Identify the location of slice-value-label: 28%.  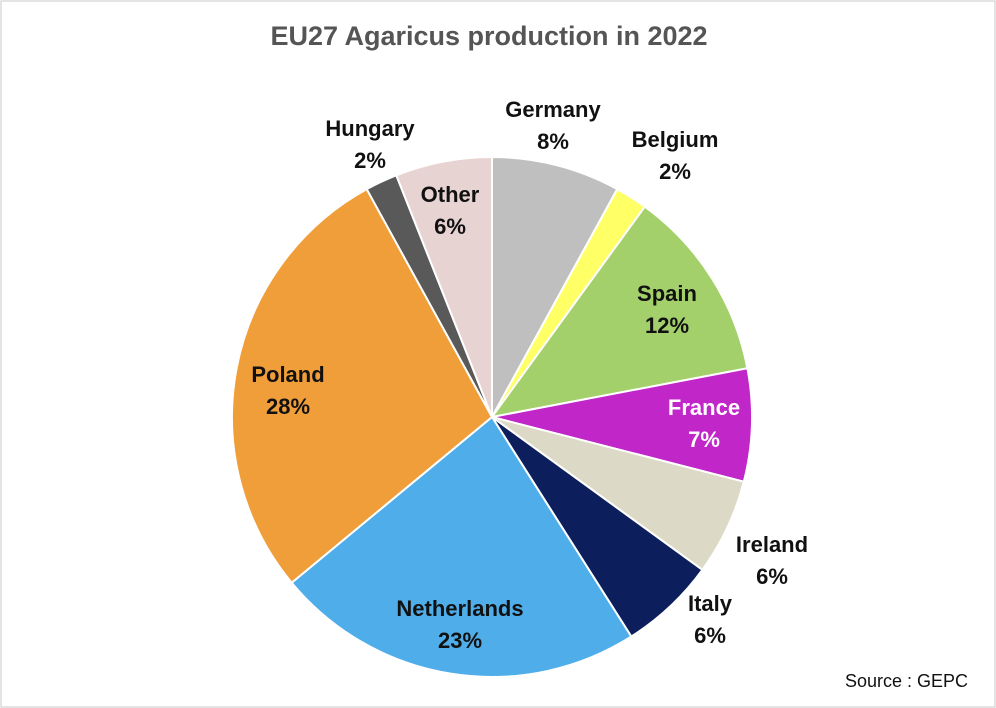
(288, 406).